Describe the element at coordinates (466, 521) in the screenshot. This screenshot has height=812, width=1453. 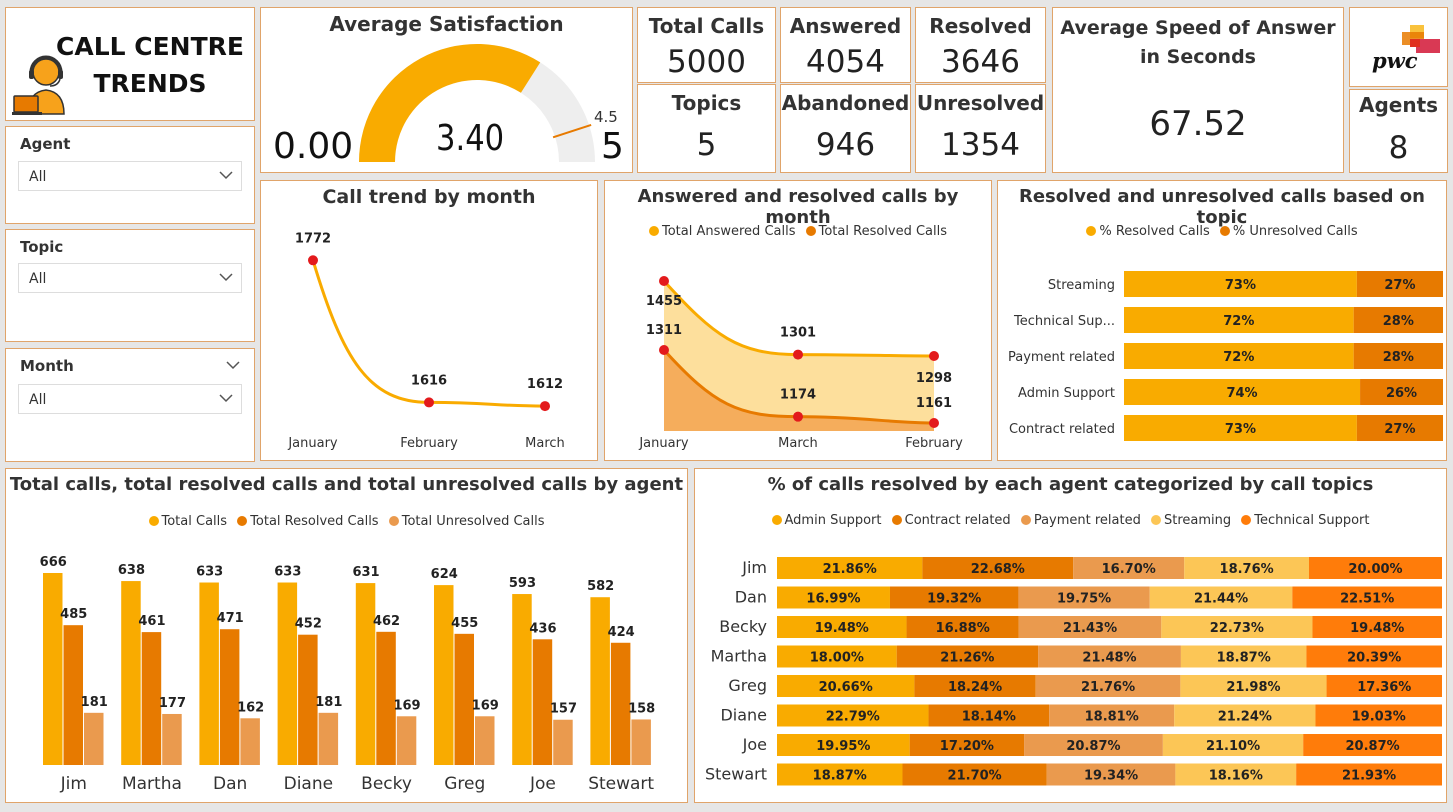
I see `legend-item: Total Unresolved Calls` at that location.